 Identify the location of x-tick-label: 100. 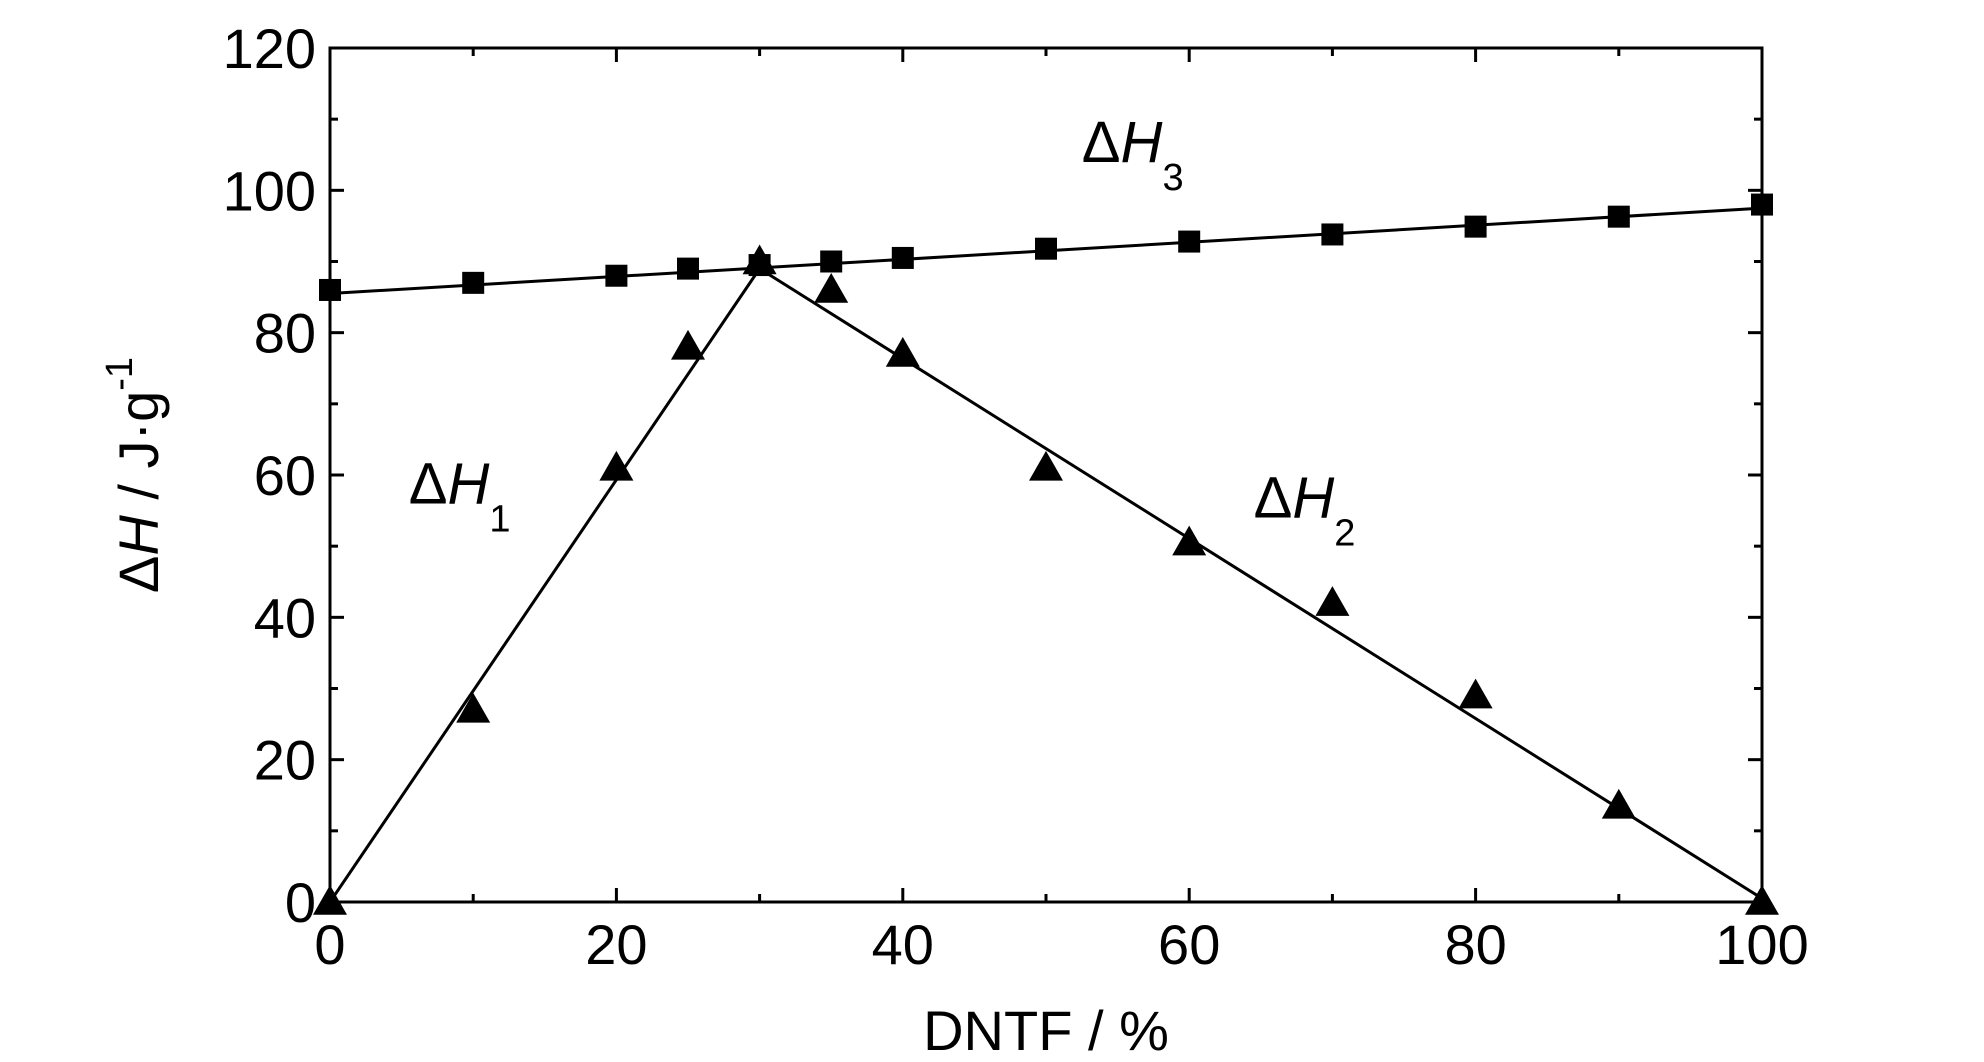
(1761, 944).